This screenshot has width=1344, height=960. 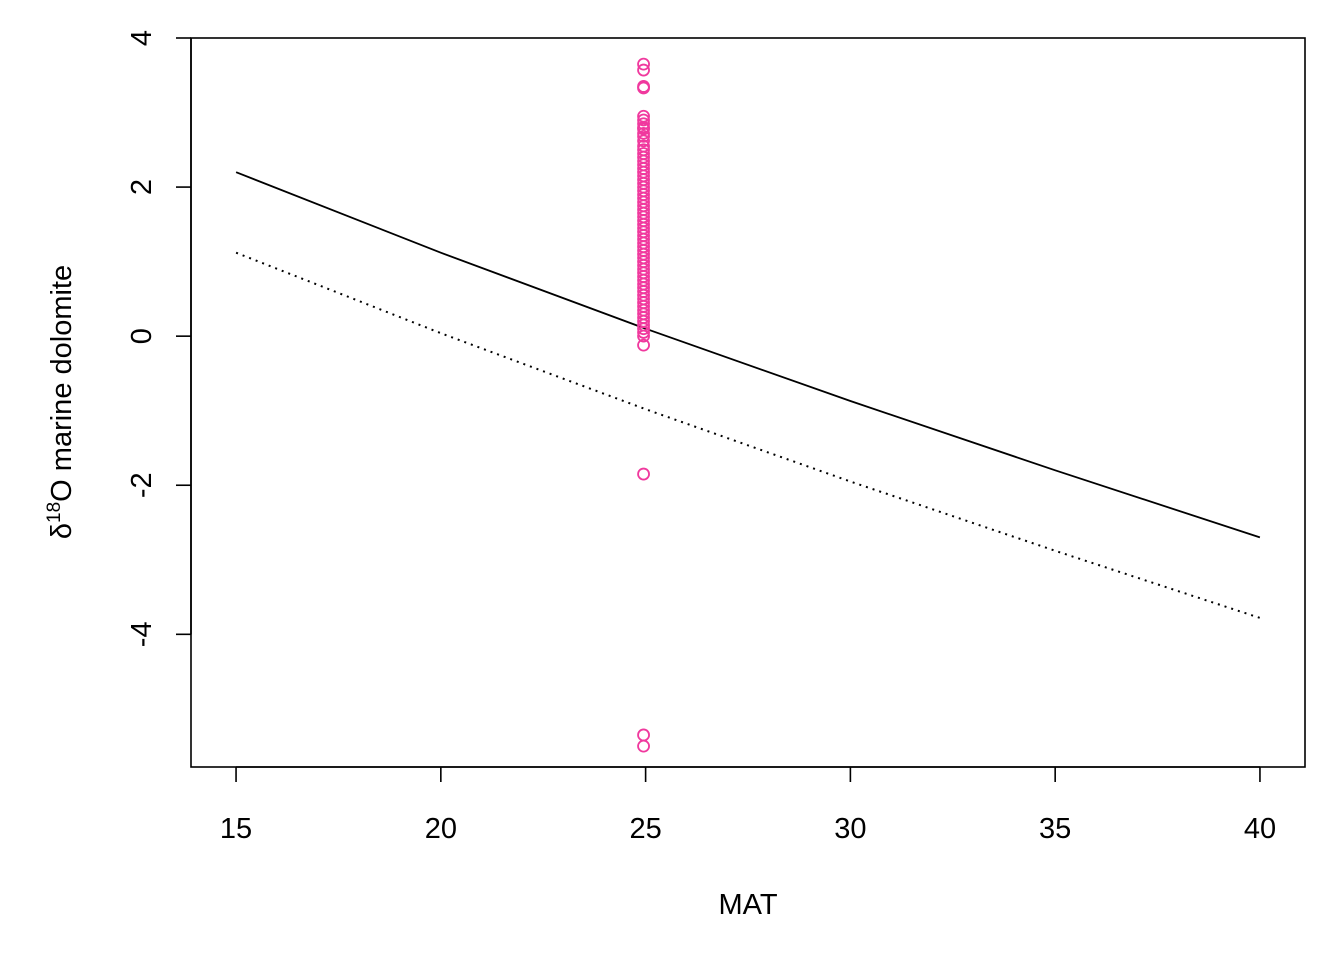 I want to click on x-tick-label: 20, so click(x=441, y=829).